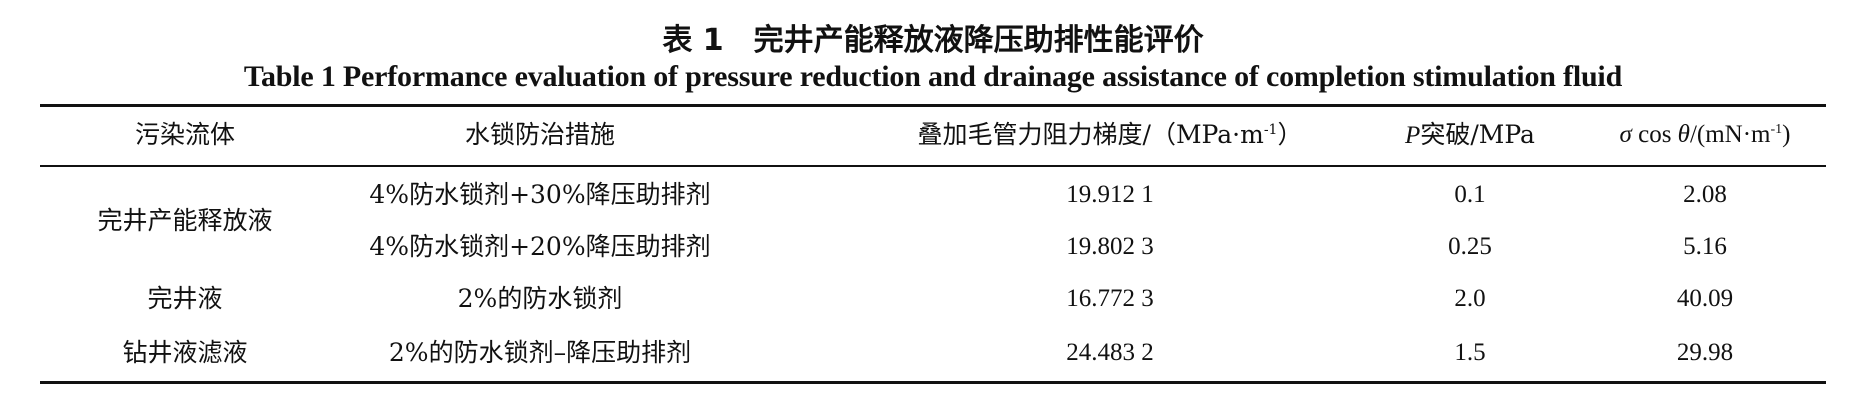  What do you see at coordinates (1470, 352) in the screenshot?
I see `cell-p-row4: 1.5` at bounding box center [1470, 352].